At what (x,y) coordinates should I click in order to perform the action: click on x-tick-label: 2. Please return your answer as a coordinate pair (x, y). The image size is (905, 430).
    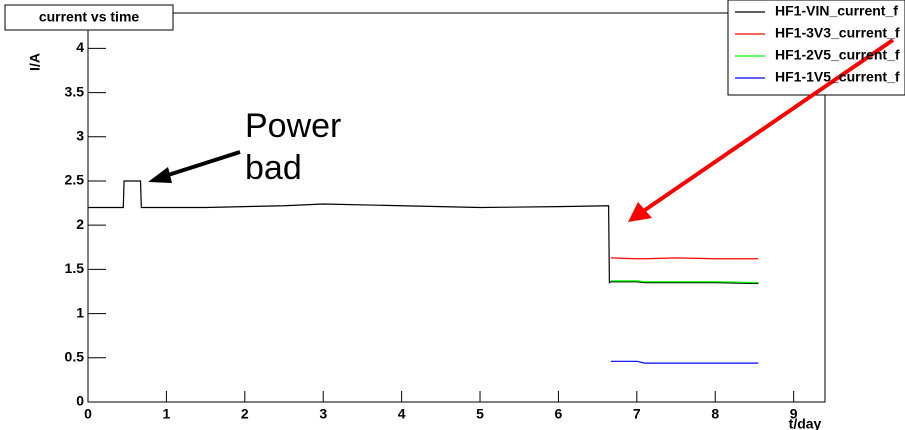
    Looking at the image, I should click on (245, 414).